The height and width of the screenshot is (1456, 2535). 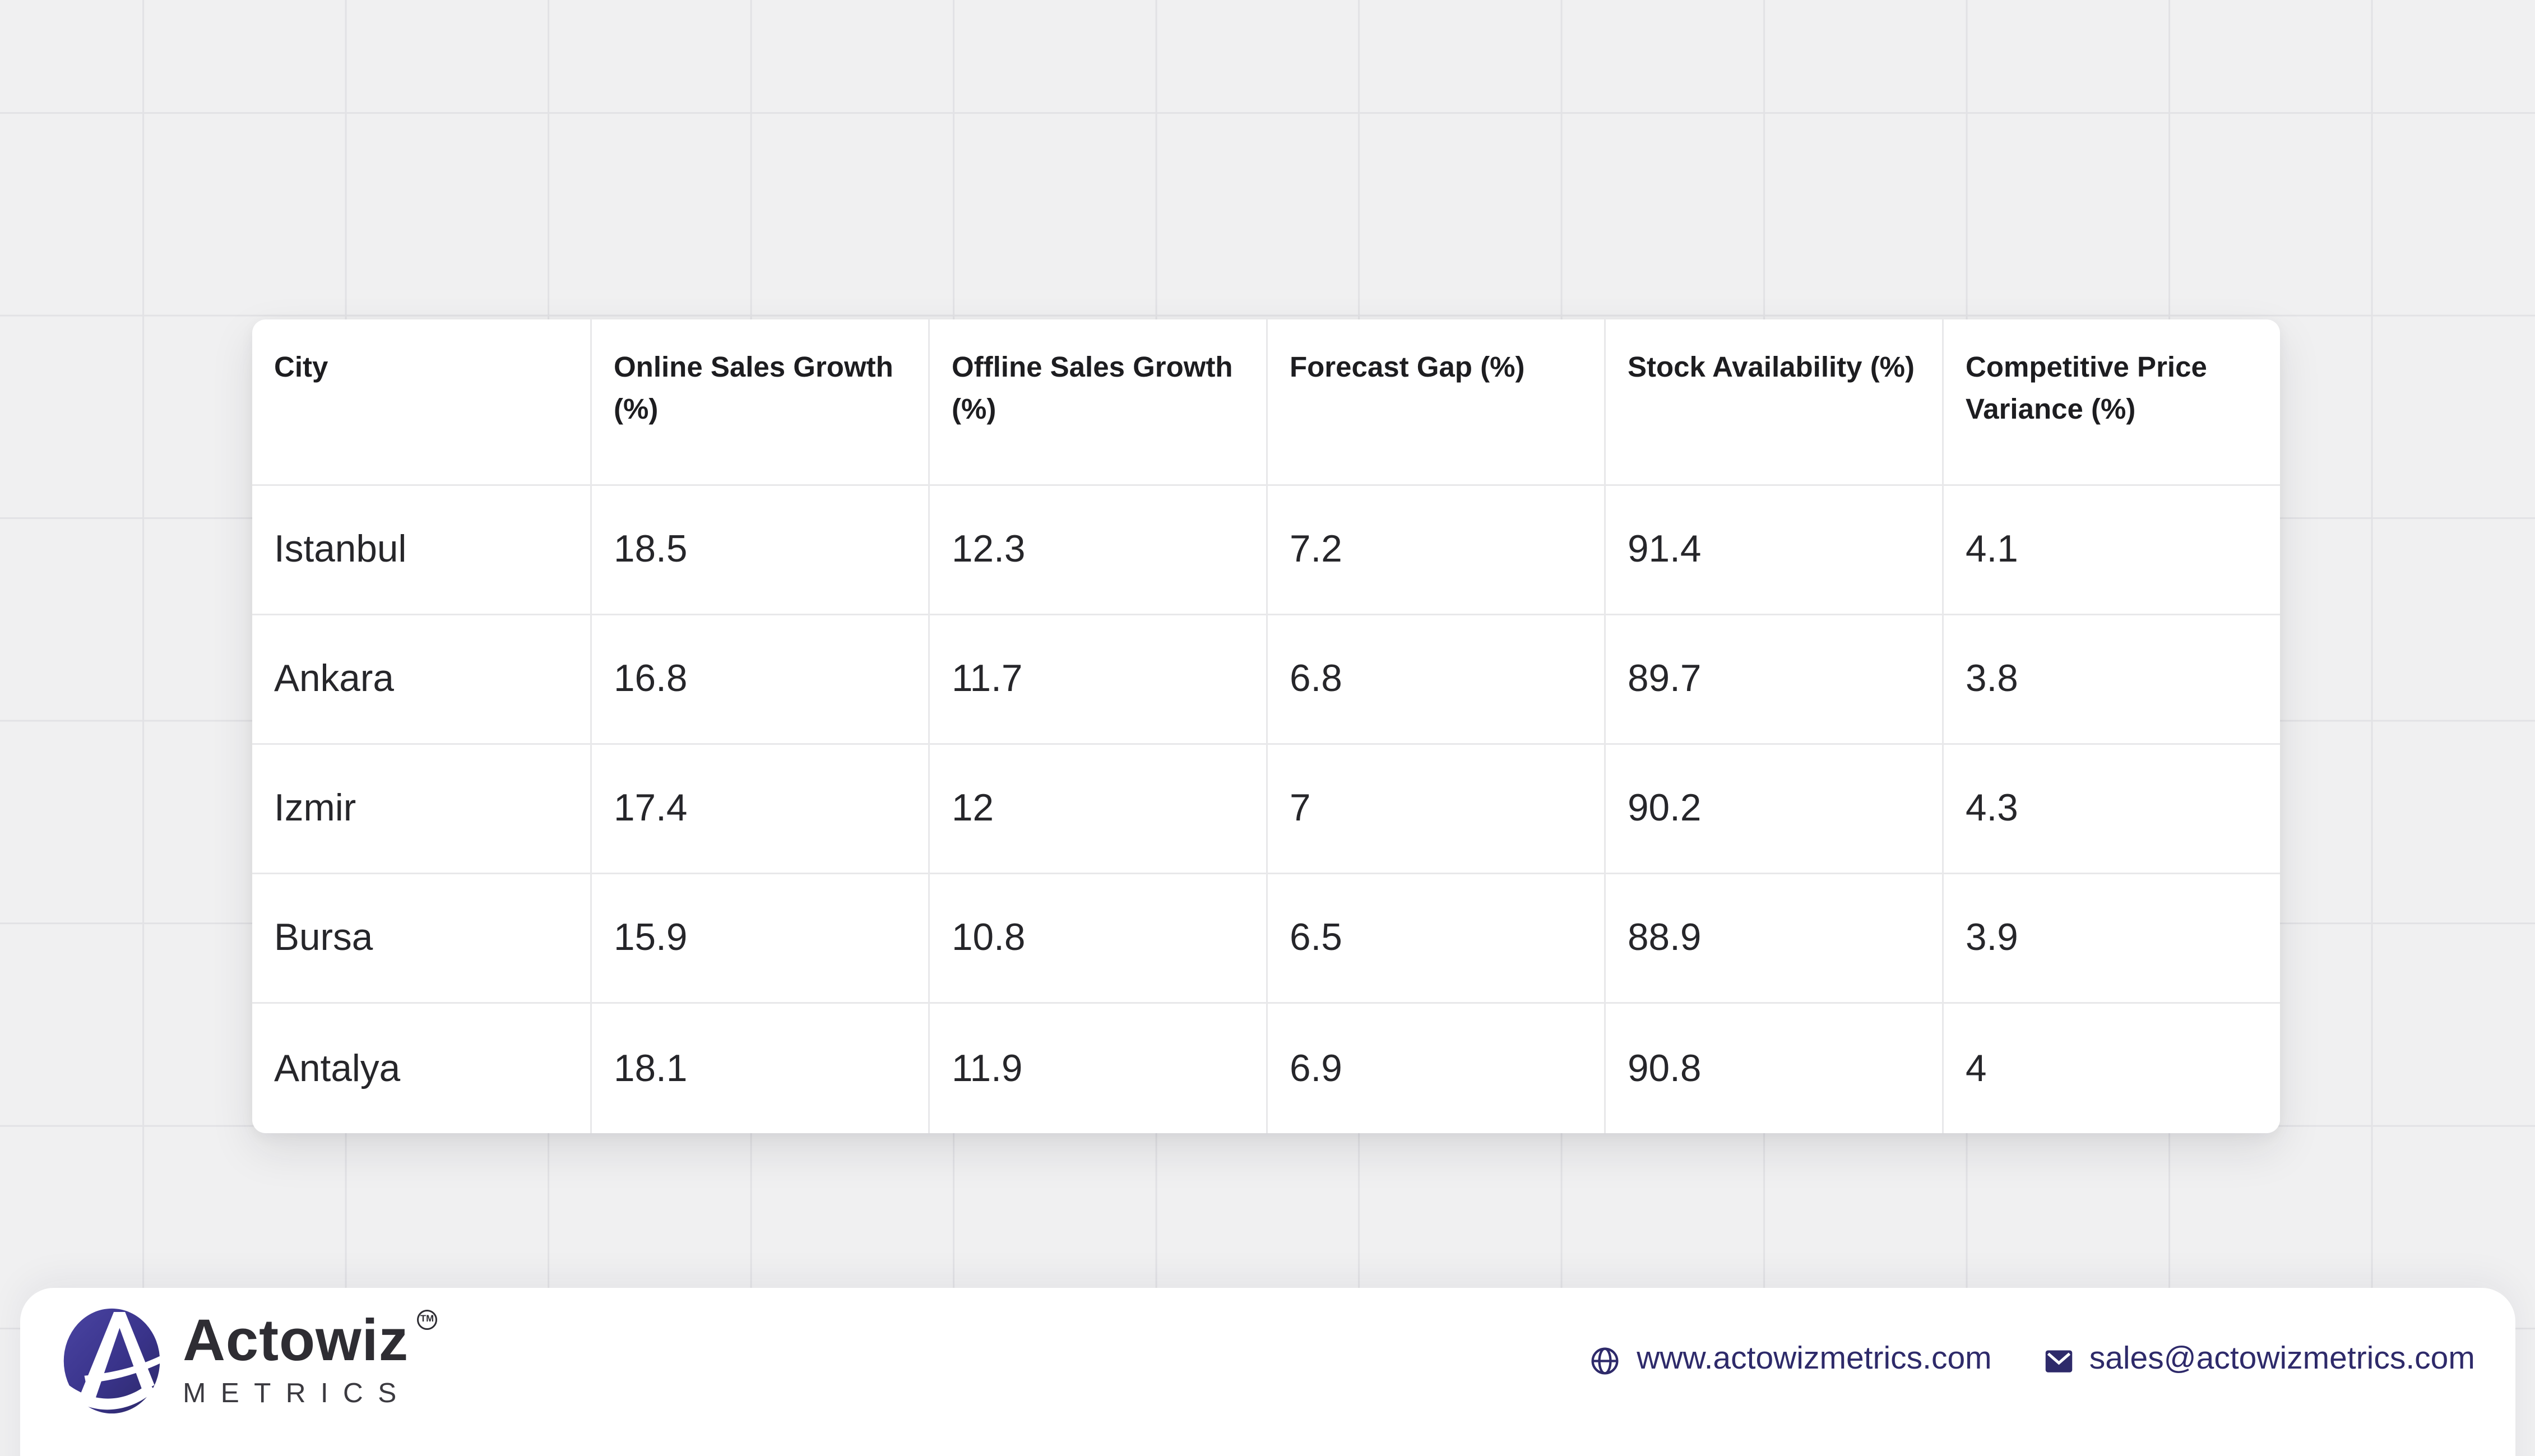 What do you see at coordinates (1815, 1360) in the screenshot?
I see `website-text: www.actowizmetrics.com` at bounding box center [1815, 1360].